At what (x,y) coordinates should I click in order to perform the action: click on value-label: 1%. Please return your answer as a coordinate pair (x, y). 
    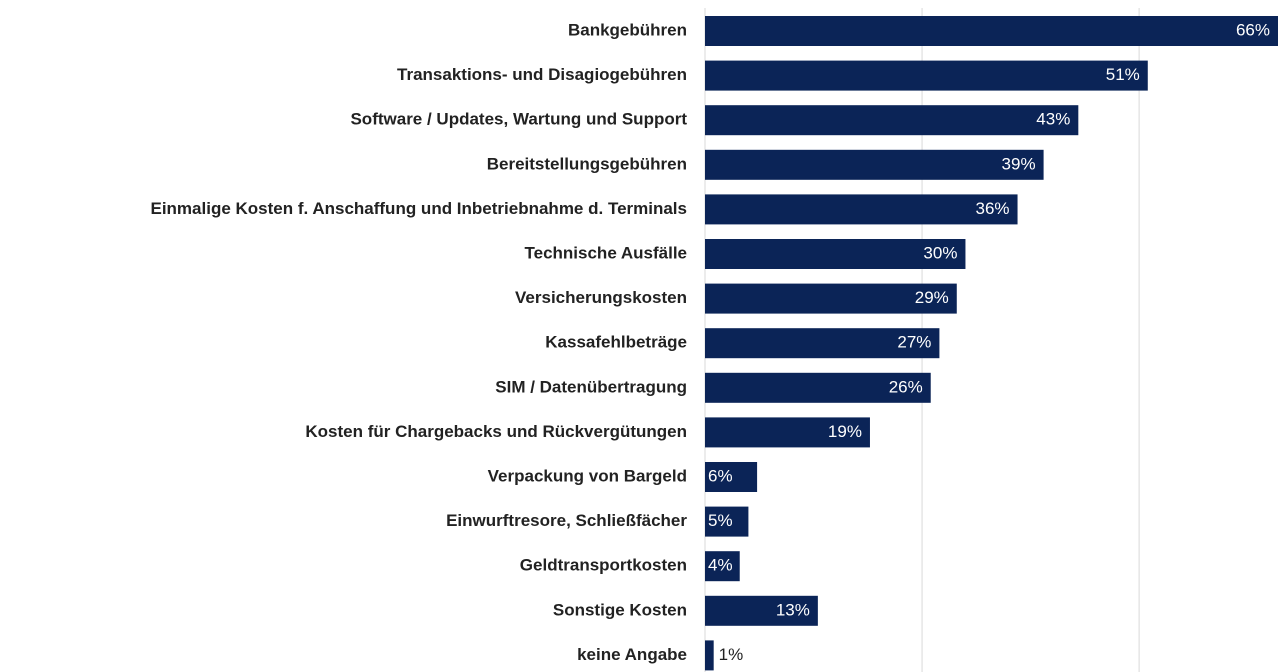
    Looking at the image, I should click on (731, 654).